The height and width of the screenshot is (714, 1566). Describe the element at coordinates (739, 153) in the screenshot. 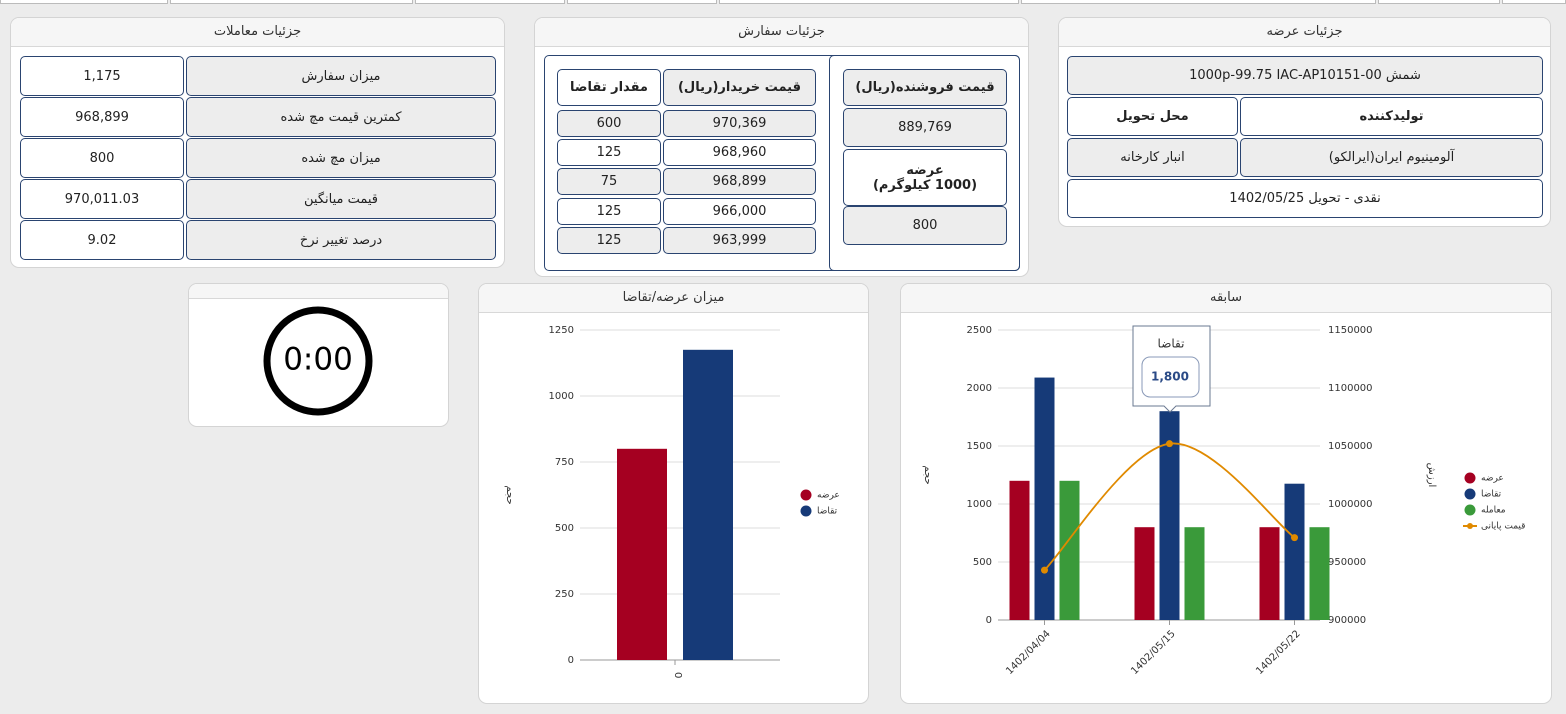

I see `buyer-price: 968,960` at that location.